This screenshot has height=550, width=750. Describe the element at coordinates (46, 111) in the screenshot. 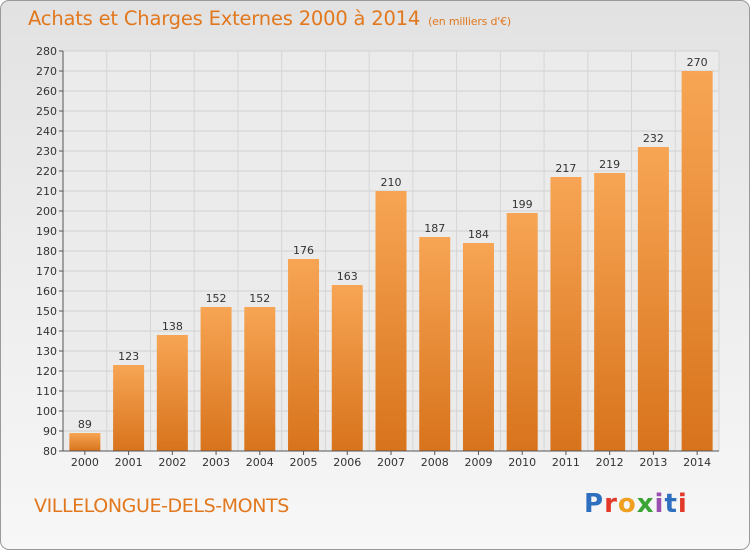

I see `y-tick-label: 250` at that location.